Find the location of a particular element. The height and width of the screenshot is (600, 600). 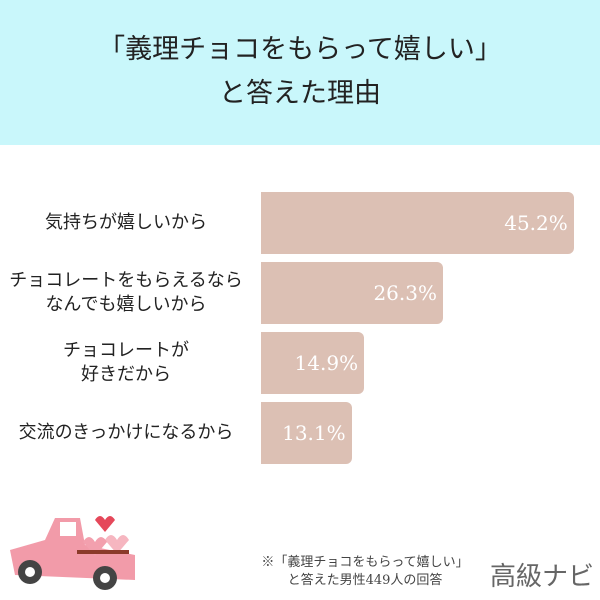

chart-title-line1: 「義理チョコをもらって嬉しい」 is located at coordinates (300, 49).